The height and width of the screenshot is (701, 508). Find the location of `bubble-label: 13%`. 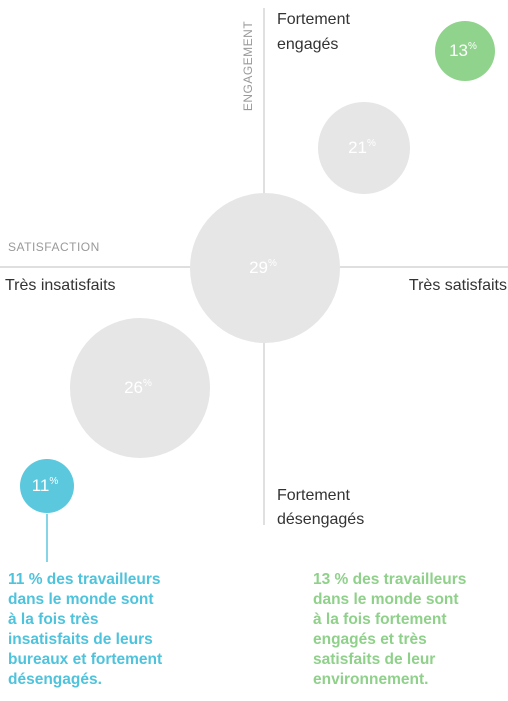

bubble-label: 13% is located at coordinates (463, 51).